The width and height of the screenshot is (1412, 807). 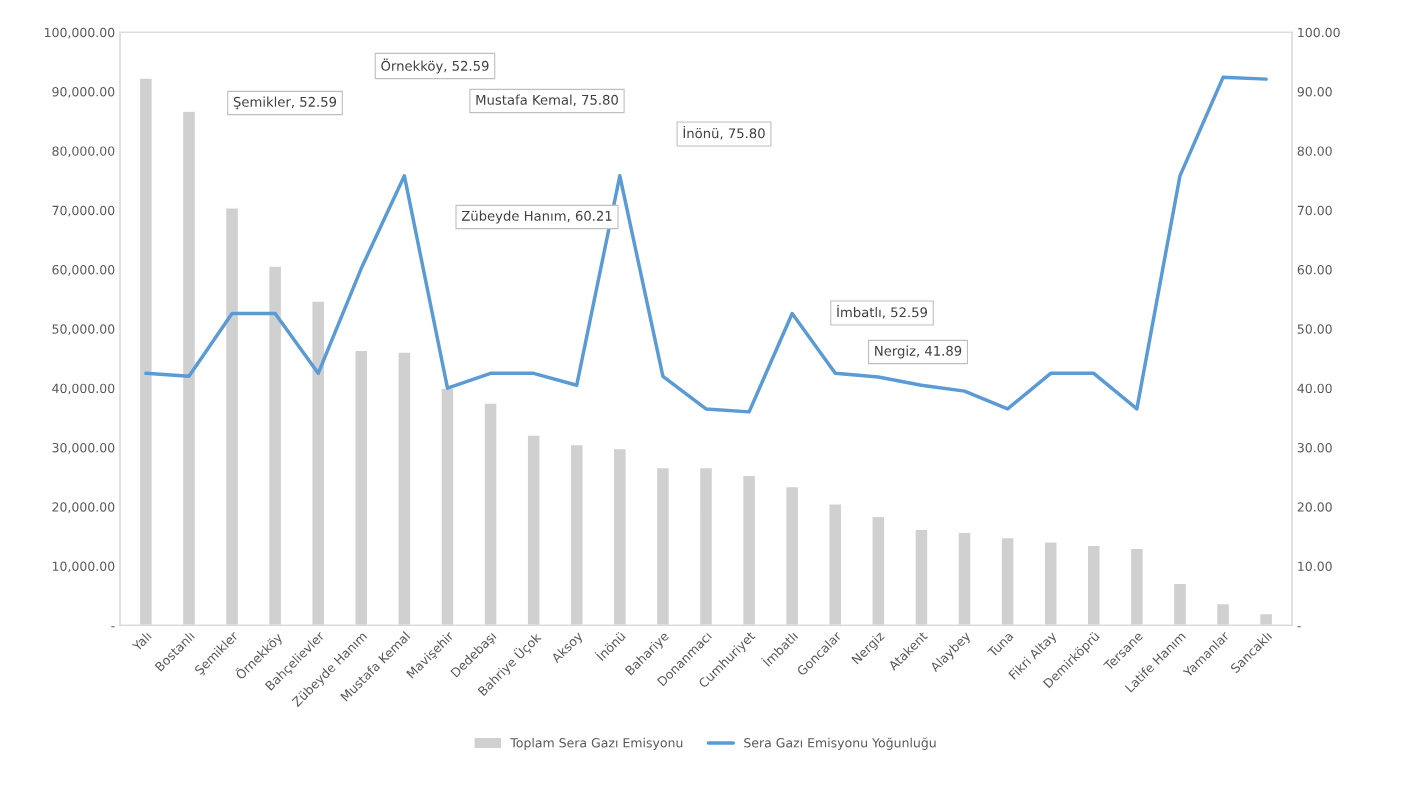 I want to click on y-tick-label: 50,000.00, so click(x=83, y=330).